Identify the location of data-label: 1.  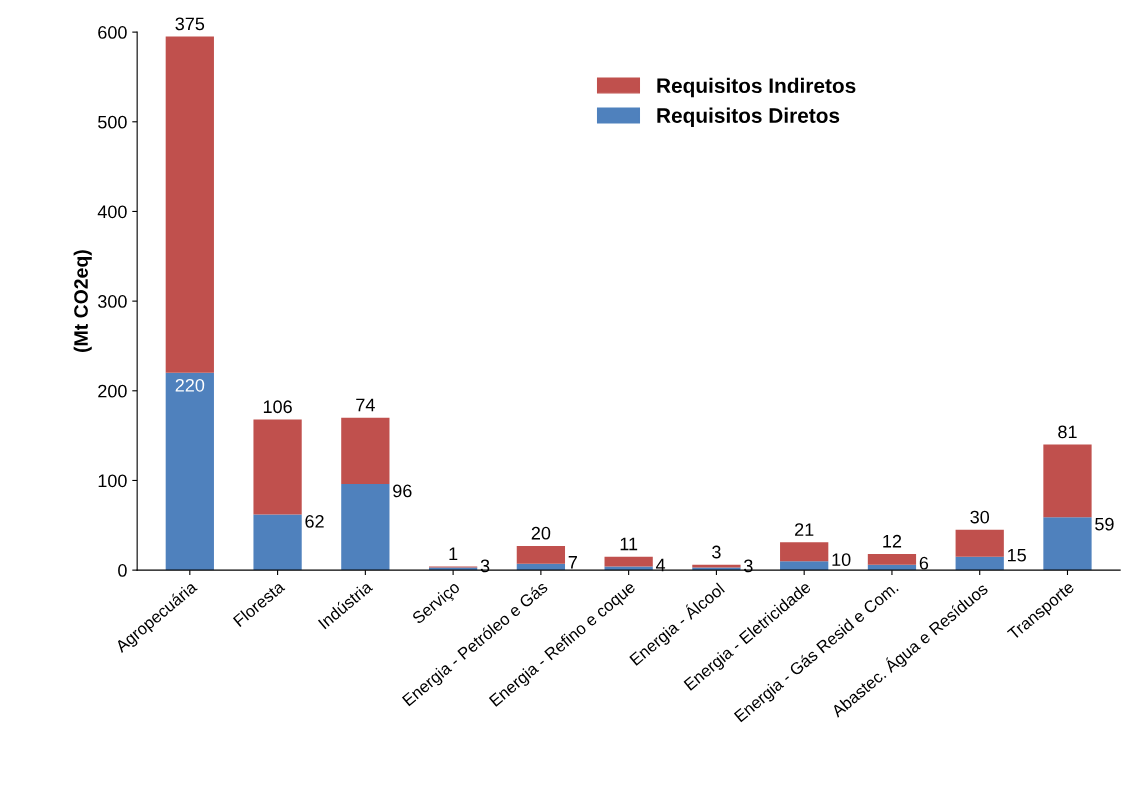
(453, 554).